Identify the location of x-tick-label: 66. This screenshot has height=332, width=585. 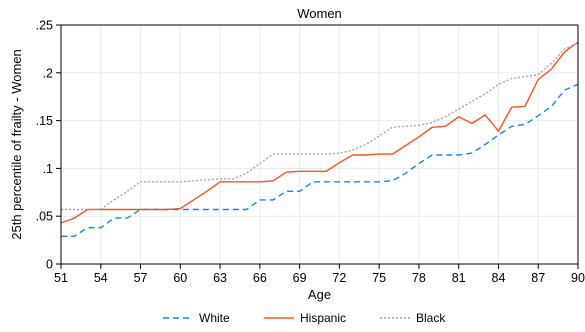
(260, 278).